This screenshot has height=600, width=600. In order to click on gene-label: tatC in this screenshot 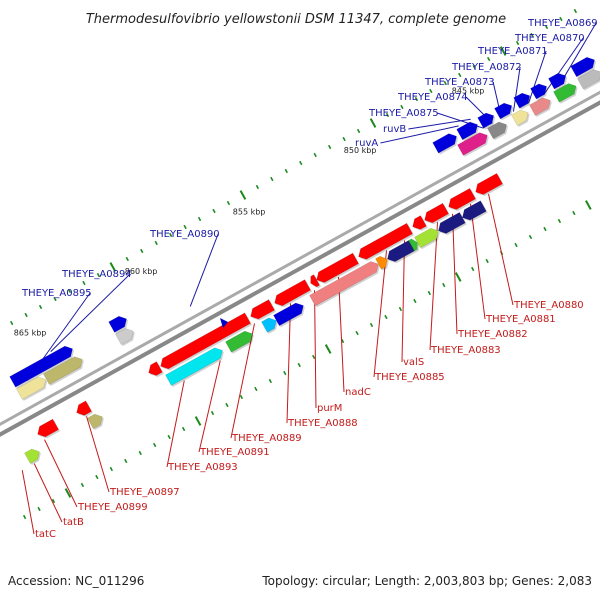, I will do `click(45, 534)`.